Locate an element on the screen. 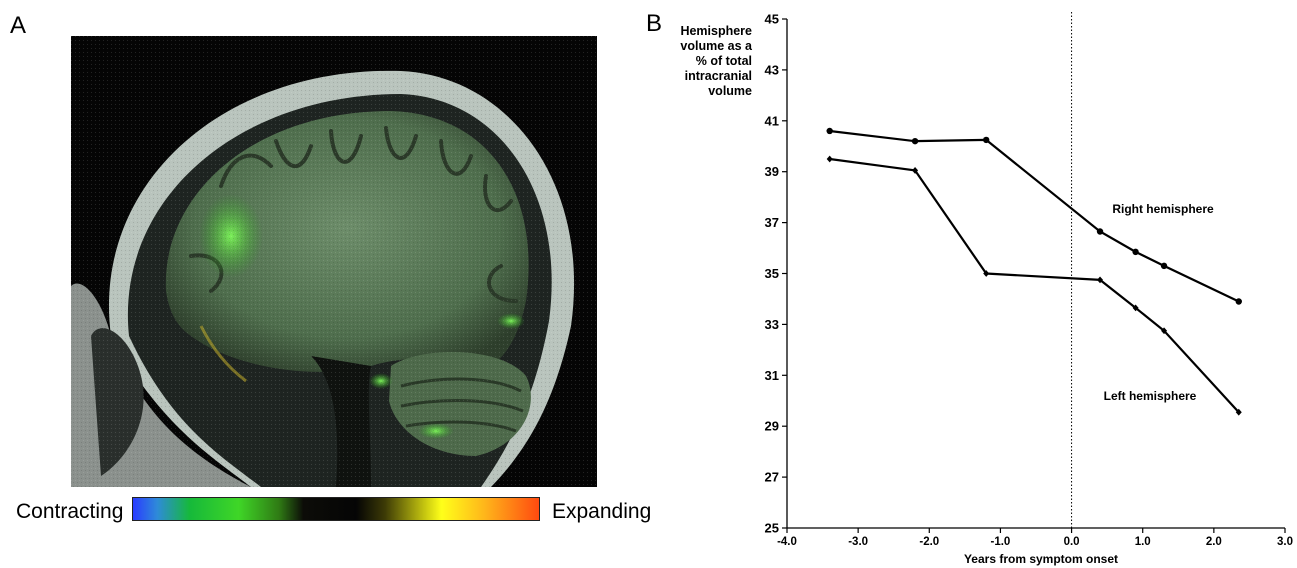 The width and height of the screenshot is (1297, 568). x-tick-label: -3.0 is located at coordinates (858, 542).